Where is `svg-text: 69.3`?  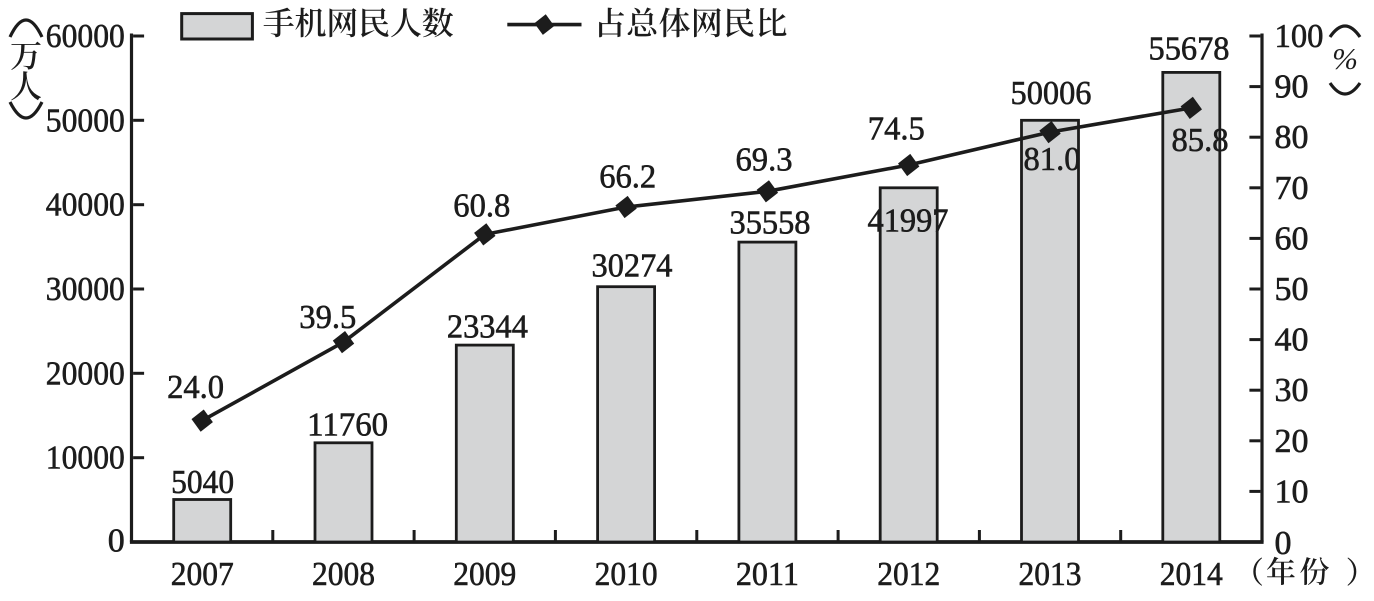 svg-text: 69.3 is located at coordinates (764, 160).